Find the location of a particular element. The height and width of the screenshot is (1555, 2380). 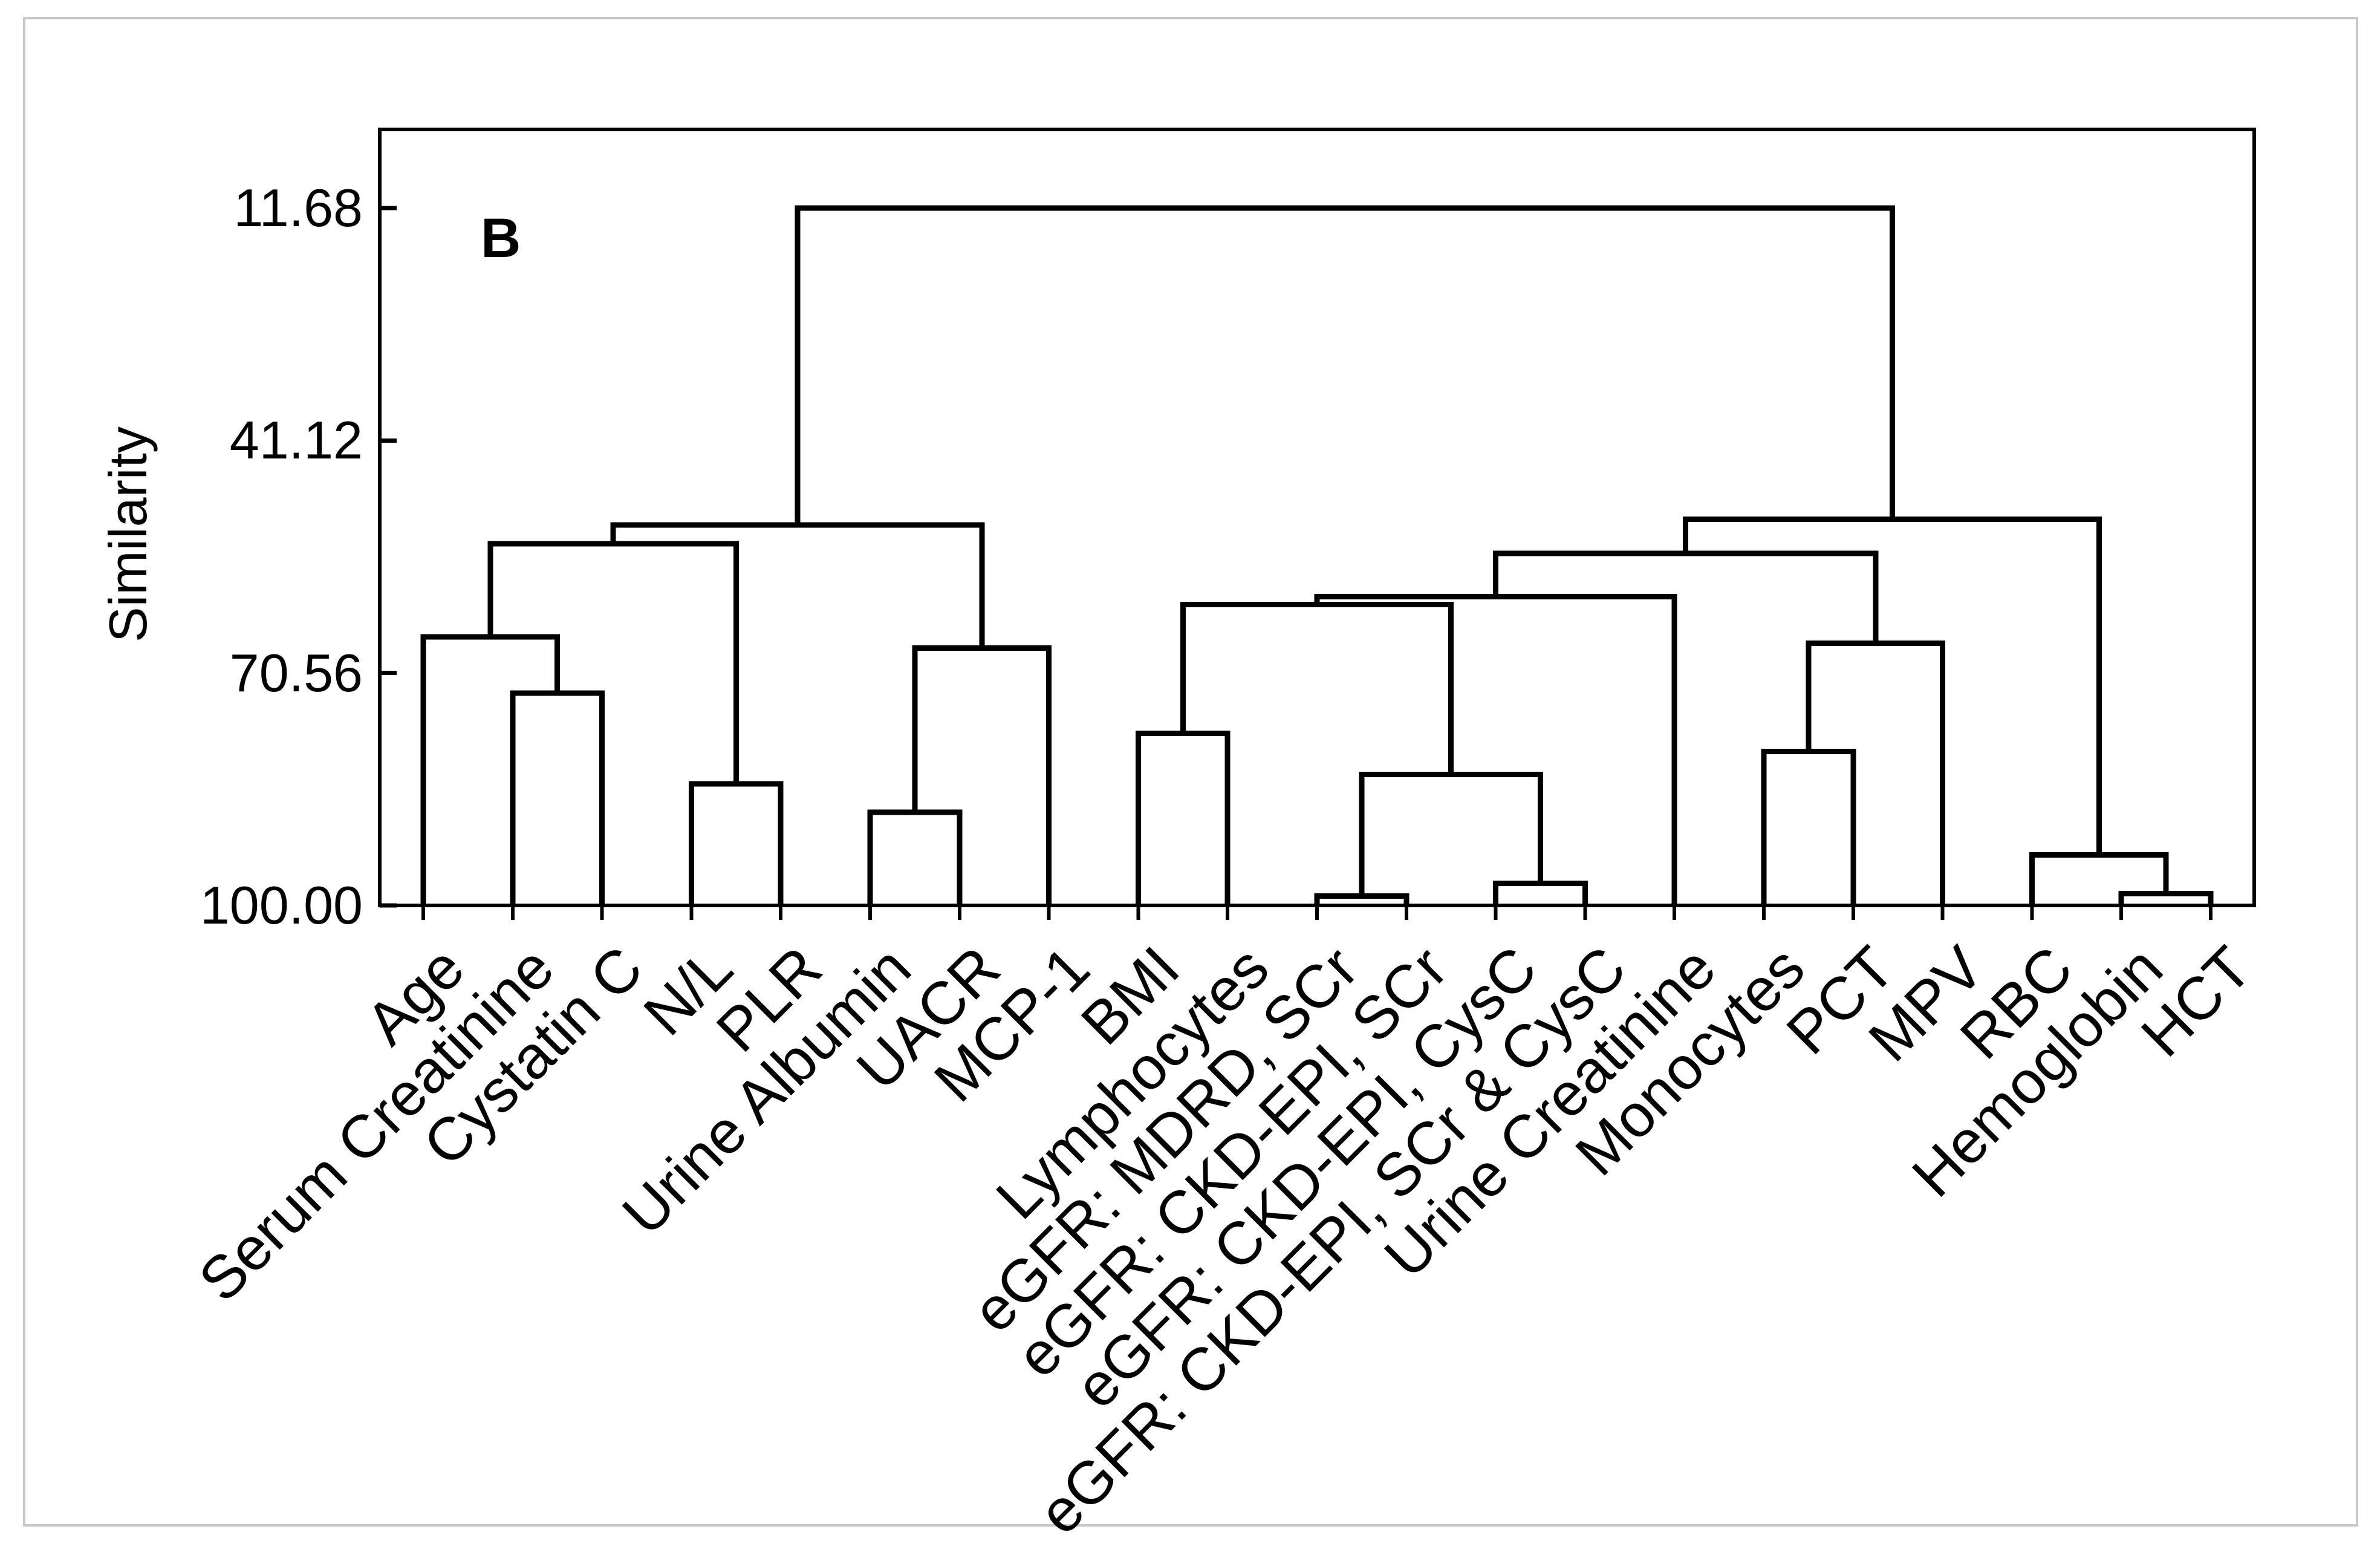

y-tick-label: 11.68 is located at coordinates (298, 208).